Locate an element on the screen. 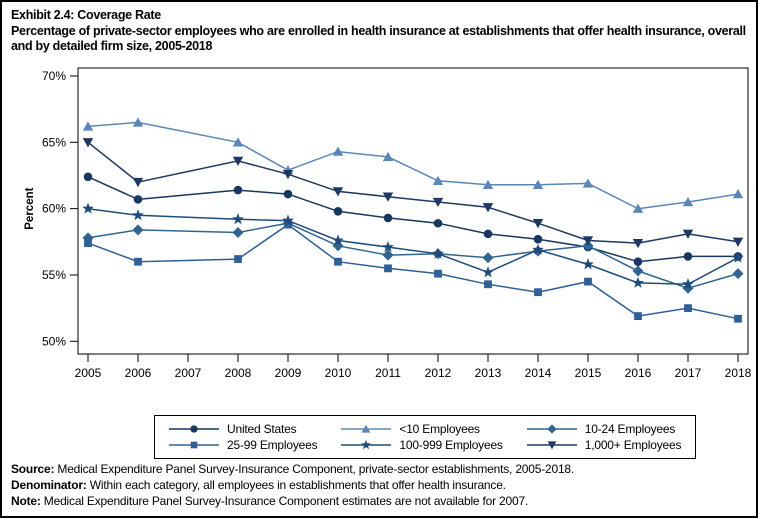 The height and width of the screenshot is (518, 758). x-tick-label: 2018 is located at coordinates (738, 373).